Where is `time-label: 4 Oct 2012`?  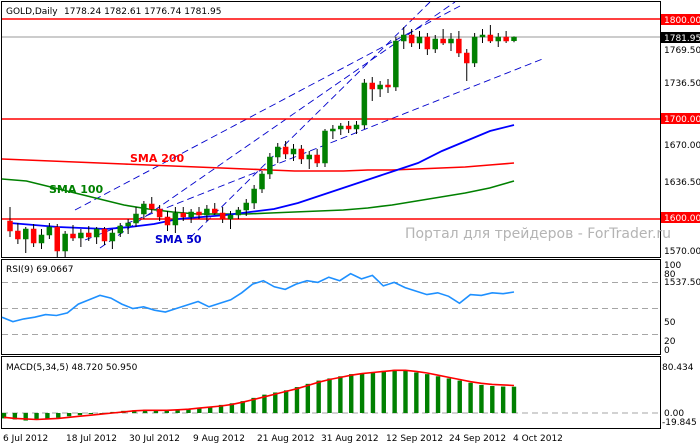
time-label: 4 Oct 2012 is located at coordinates (538, 439).